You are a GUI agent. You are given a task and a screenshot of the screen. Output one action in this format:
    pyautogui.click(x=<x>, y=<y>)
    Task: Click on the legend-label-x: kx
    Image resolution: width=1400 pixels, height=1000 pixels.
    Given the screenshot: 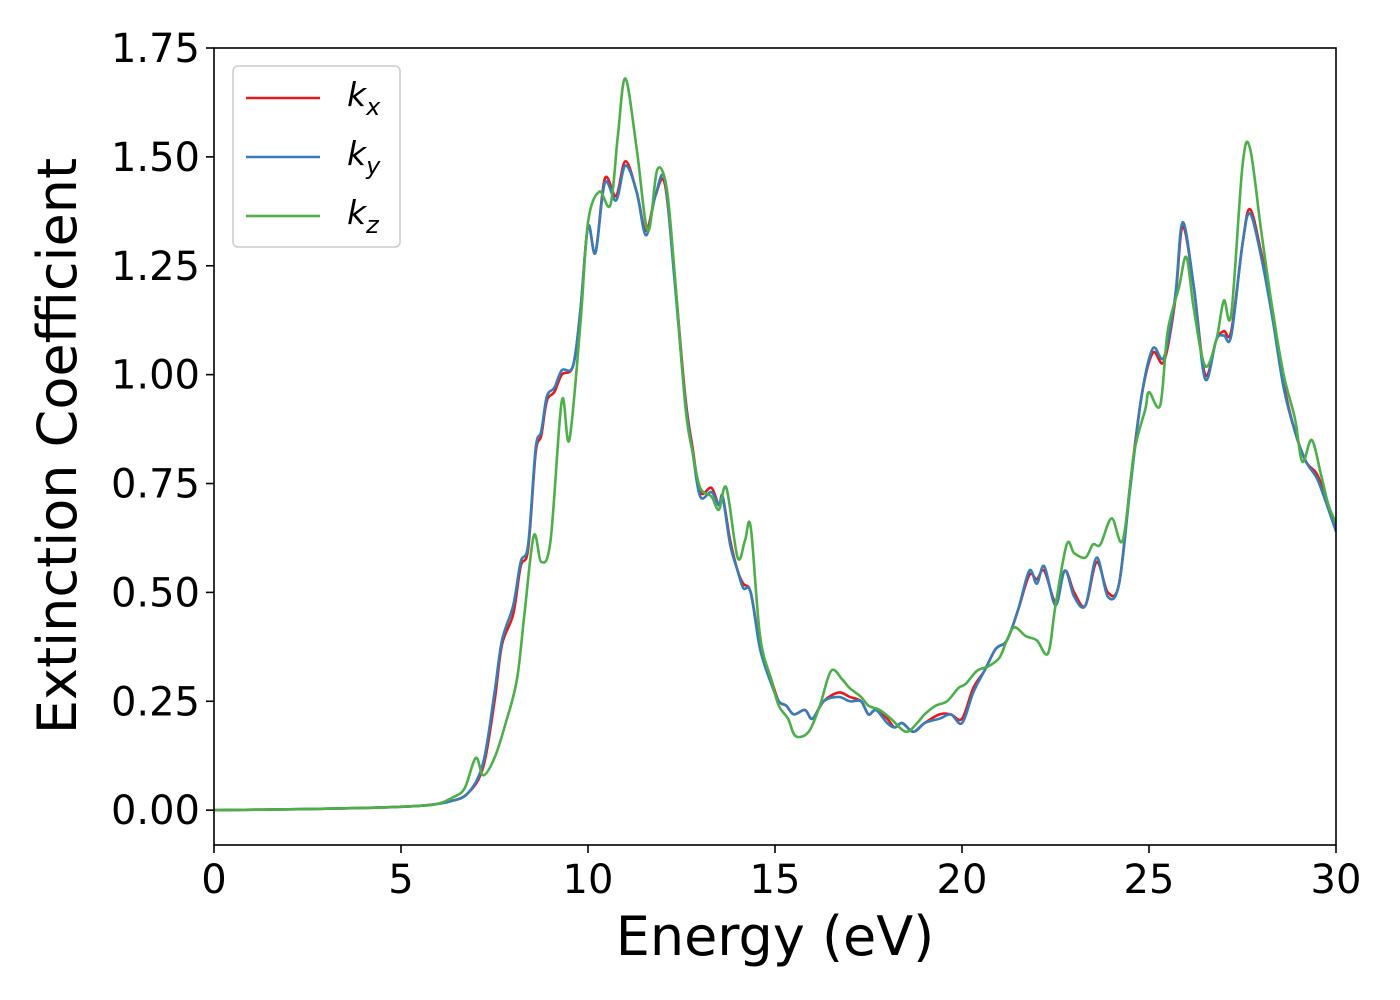 What is the action you would take?
    pyautogui.click(x=364, y=98)
    